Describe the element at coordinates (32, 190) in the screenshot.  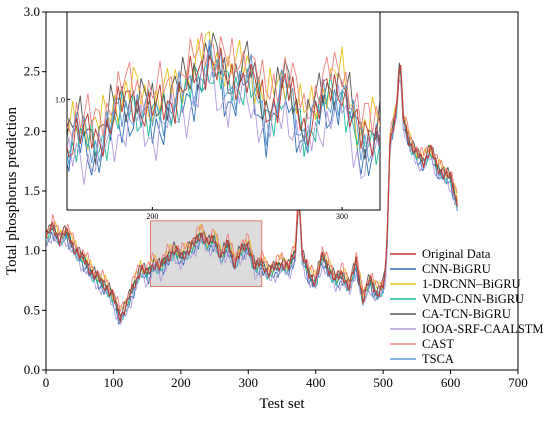
I see `y-tick-label: 1.5` at that location.